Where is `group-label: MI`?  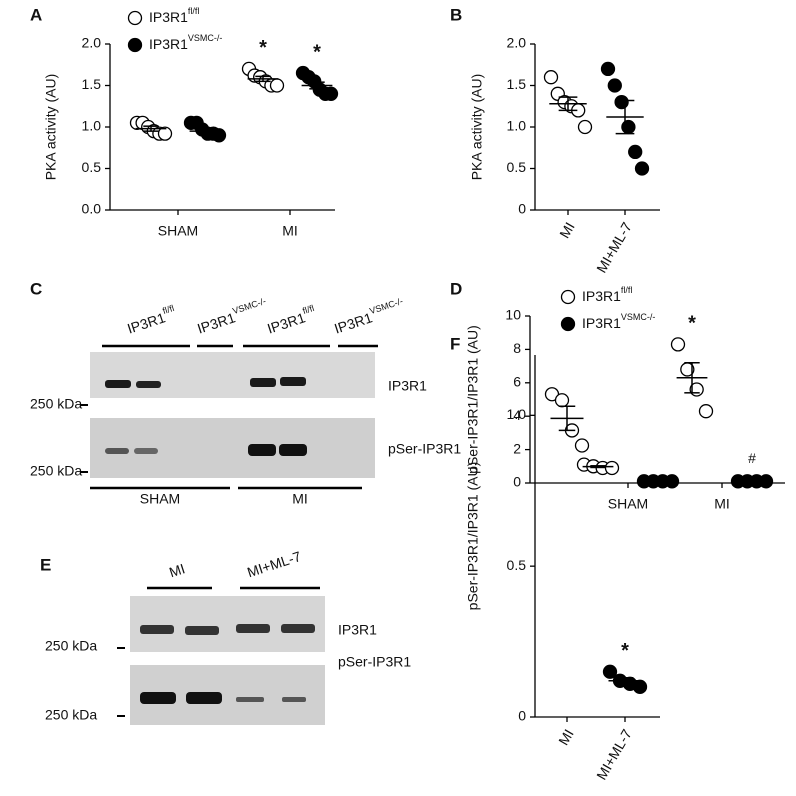
group-label: MI is located at coordinates (300, 499).